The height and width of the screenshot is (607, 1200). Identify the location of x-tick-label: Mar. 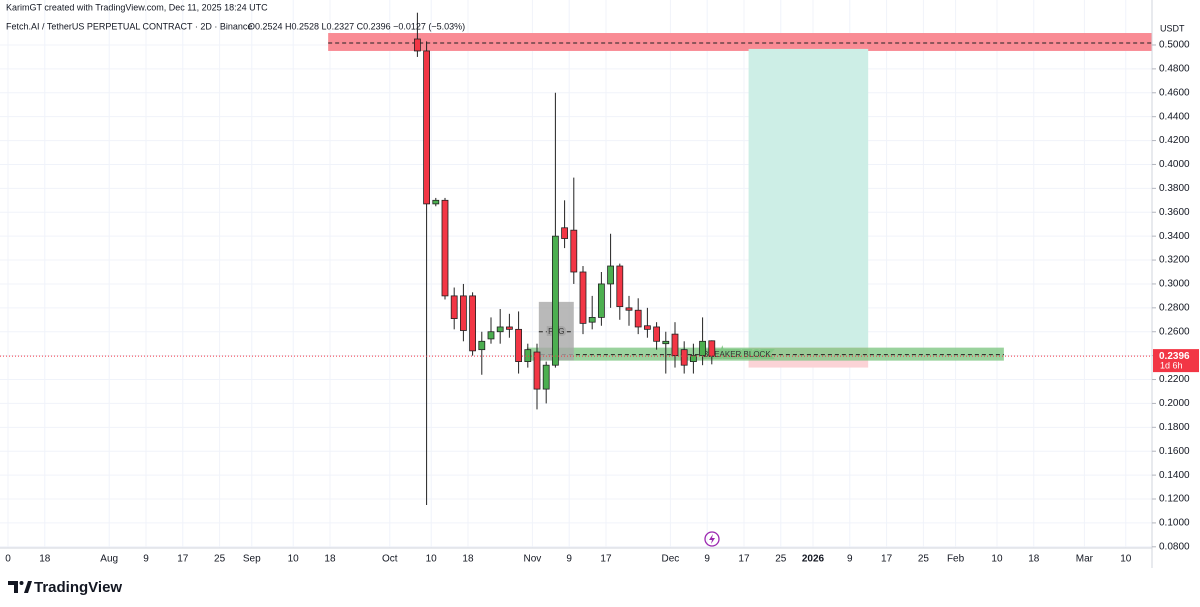
(1085, 559).